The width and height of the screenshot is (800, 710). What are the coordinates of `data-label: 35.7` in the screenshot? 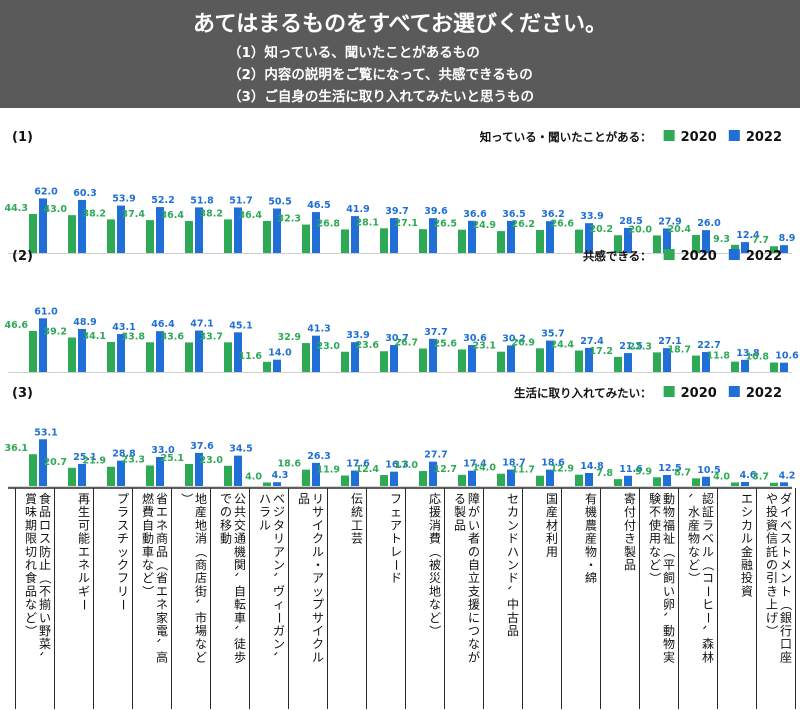 It's located at (552, 334).